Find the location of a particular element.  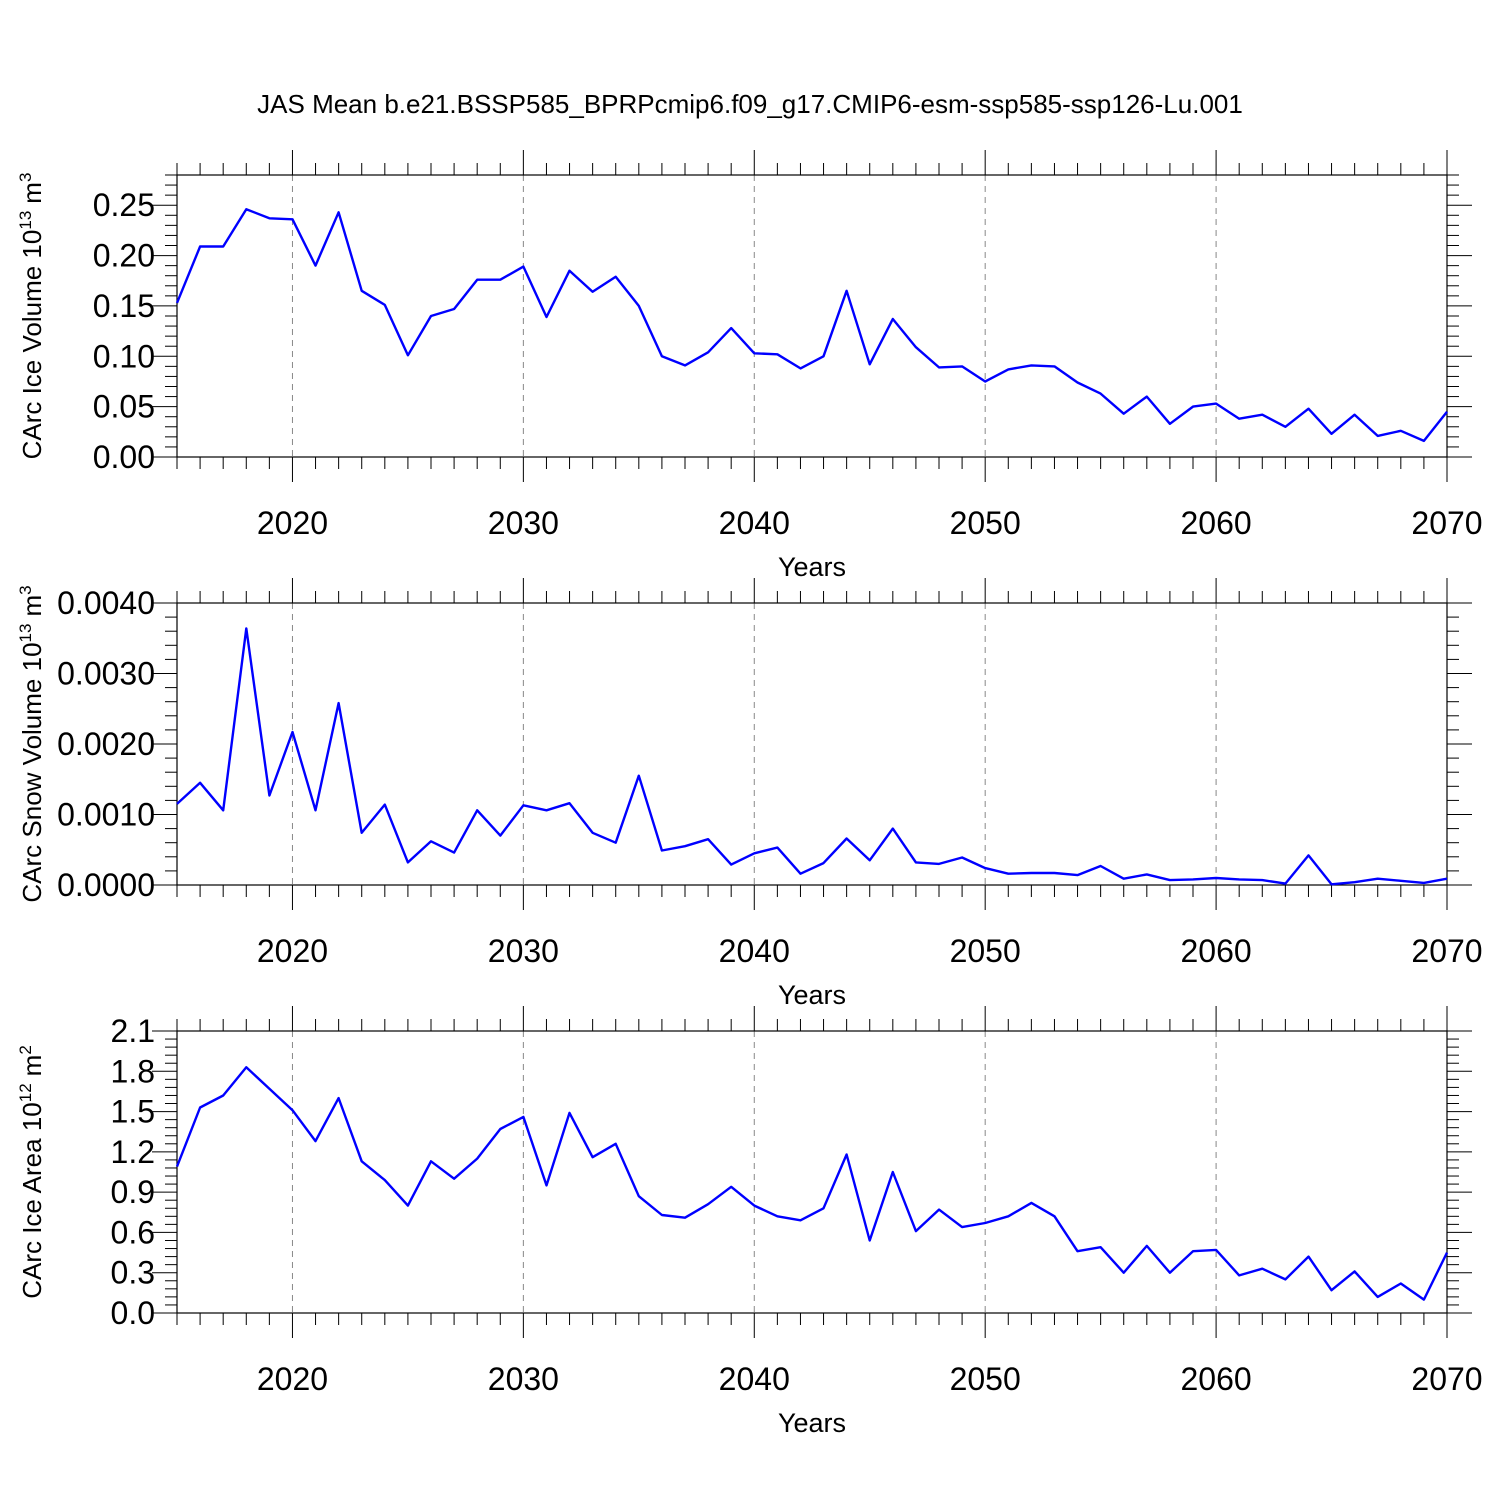

y-axis-label-exponent: 12 is located at coordinates (25, 1092).